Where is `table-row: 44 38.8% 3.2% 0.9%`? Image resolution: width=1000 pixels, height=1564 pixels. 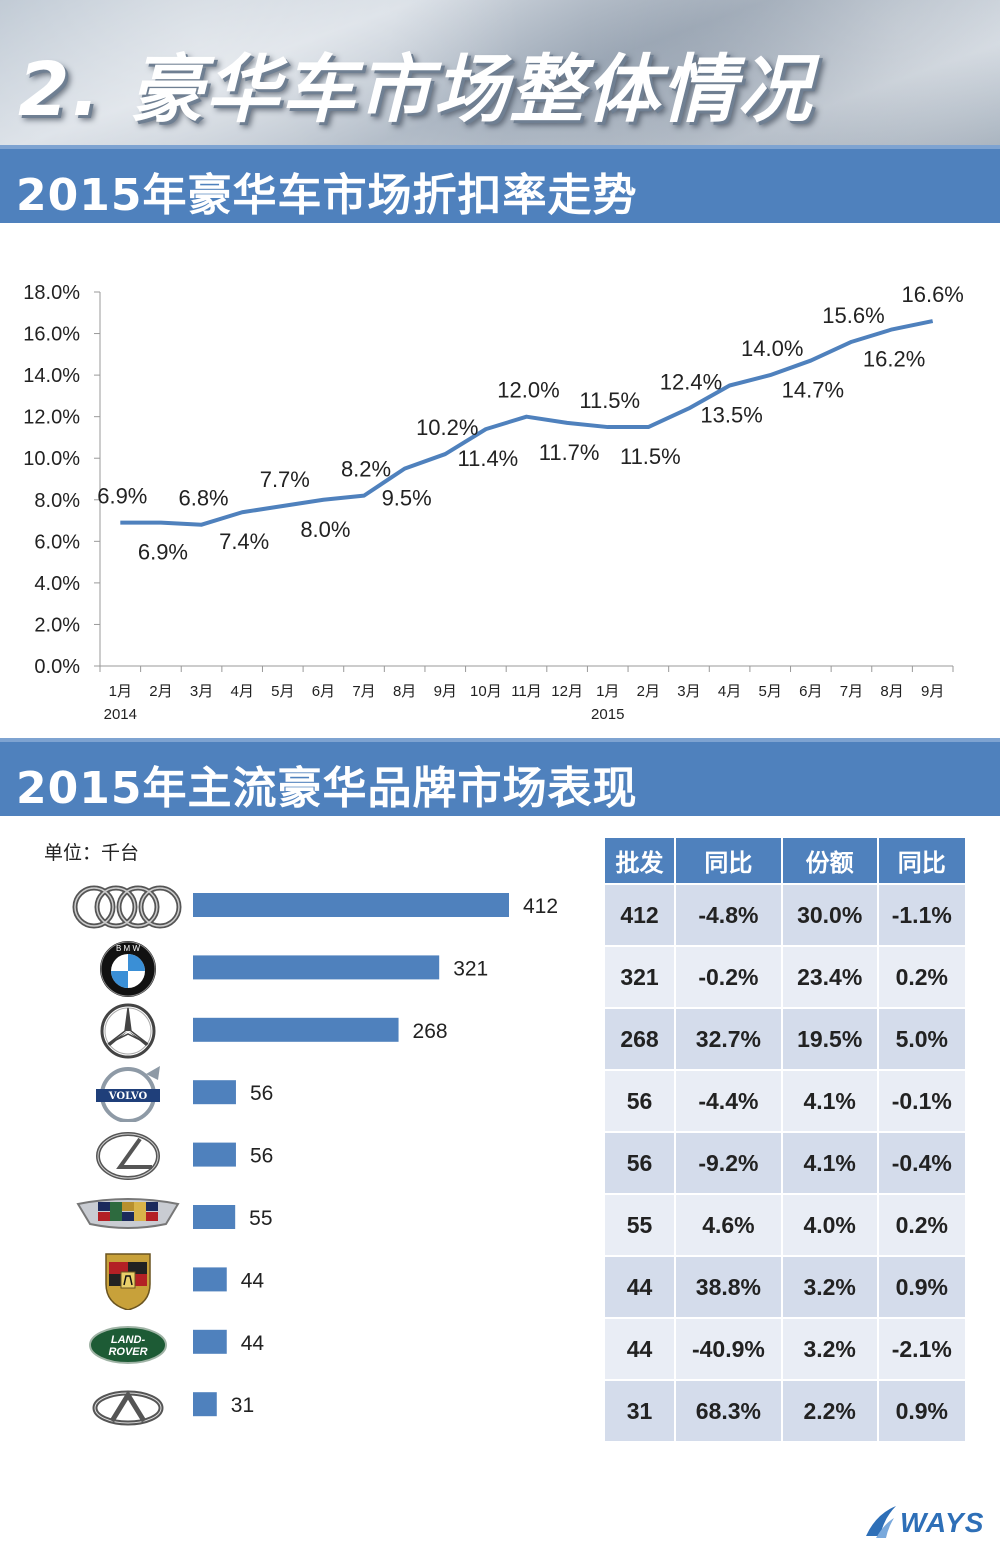
table-row: 44 38.8% 3.2% 0.9% is located at coordinates (785, 1287).